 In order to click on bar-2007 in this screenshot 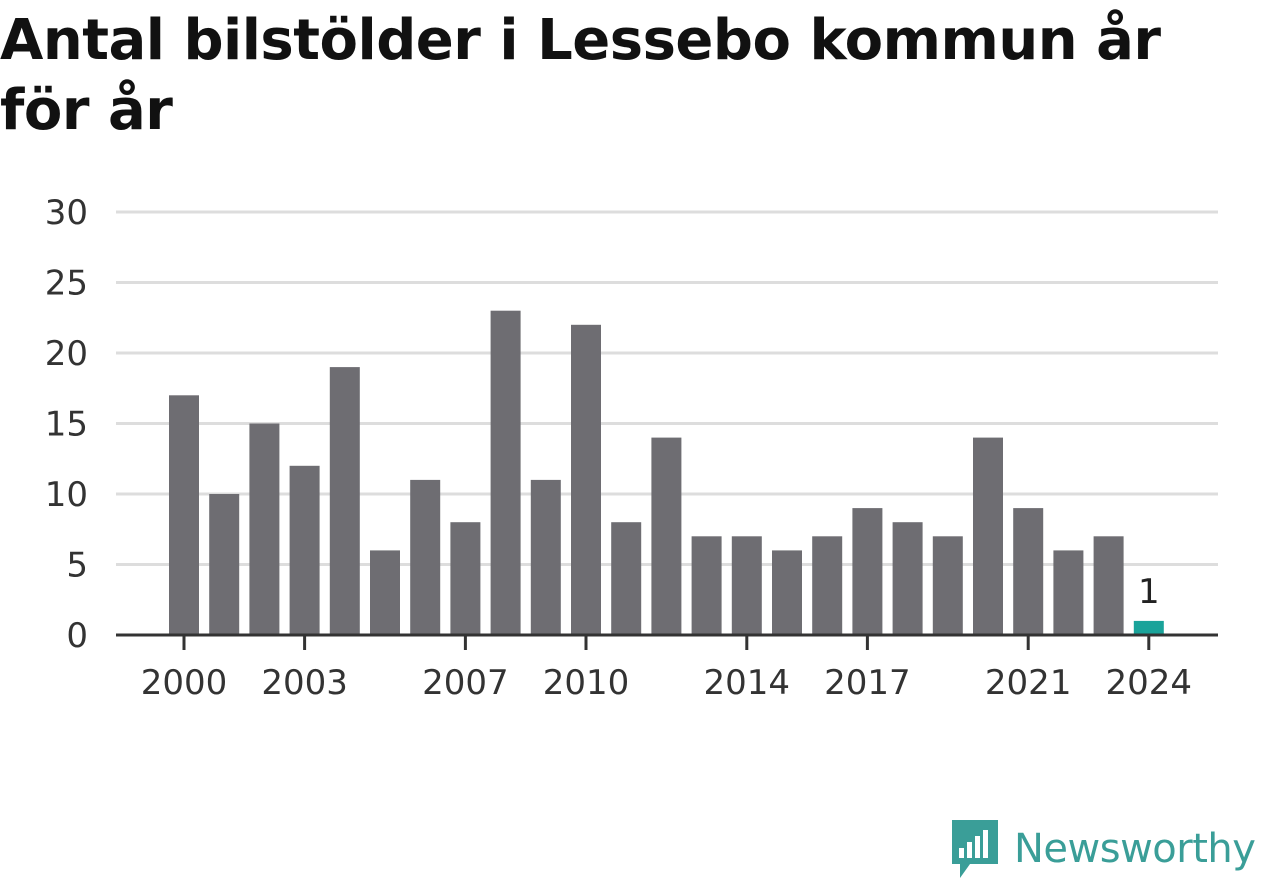, I will do `click(465, 578)`.